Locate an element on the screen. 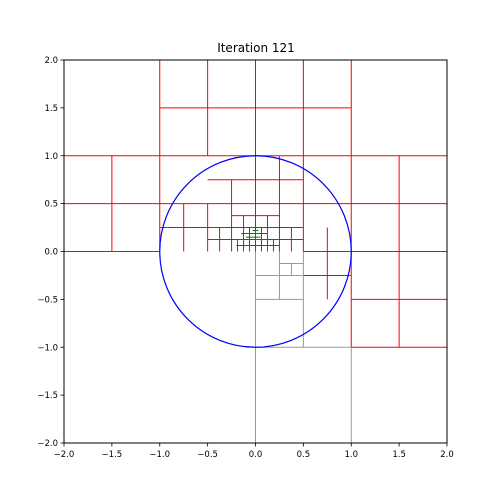  x-tick-label: 1.0 is located at coordinates (351, 455).